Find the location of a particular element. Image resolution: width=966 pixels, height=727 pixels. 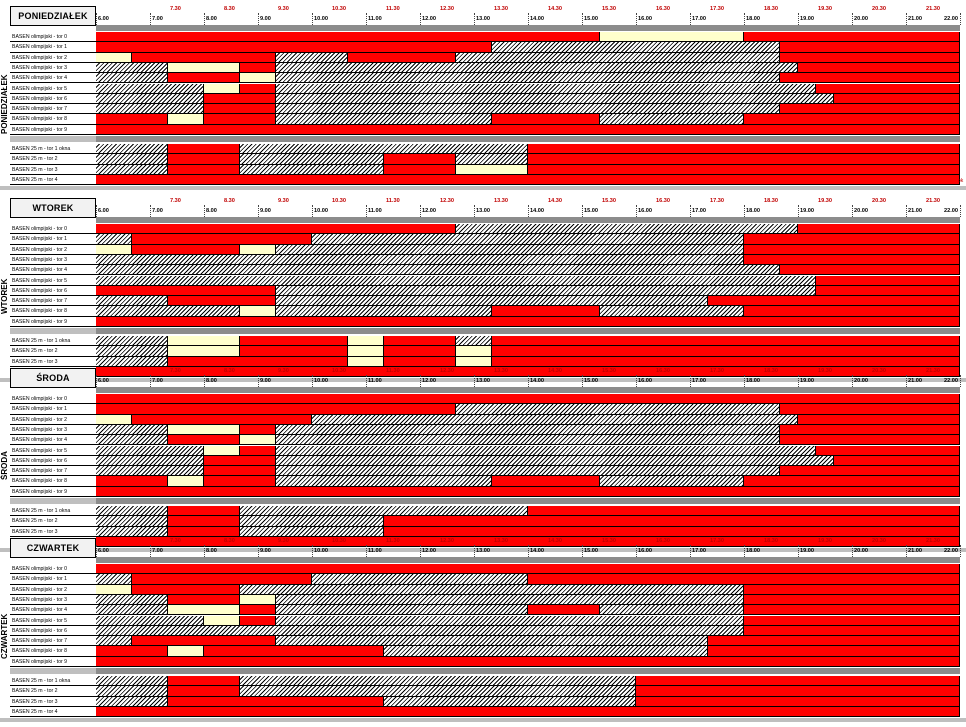

hour-label: 20.00 is located at coordinates (861, 19).